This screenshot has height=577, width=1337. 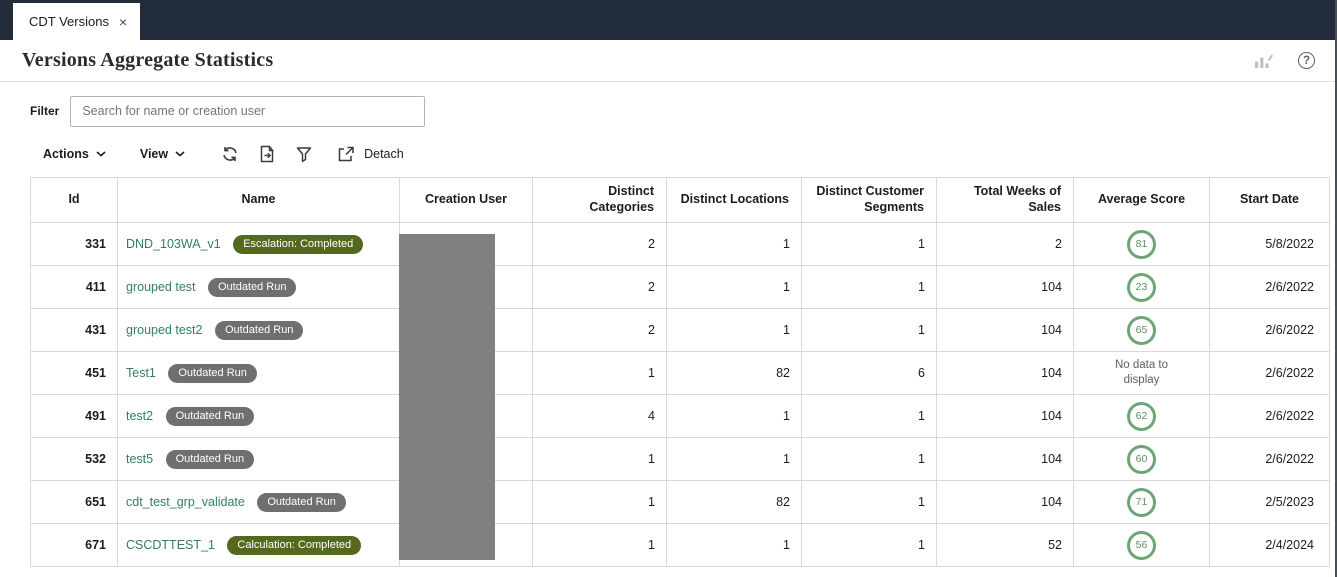 What do you see at coordinates (148, 60) in the screenshot?
I see `page-title: Versions Aggregate Statistics` at bounding box center [148, 60].